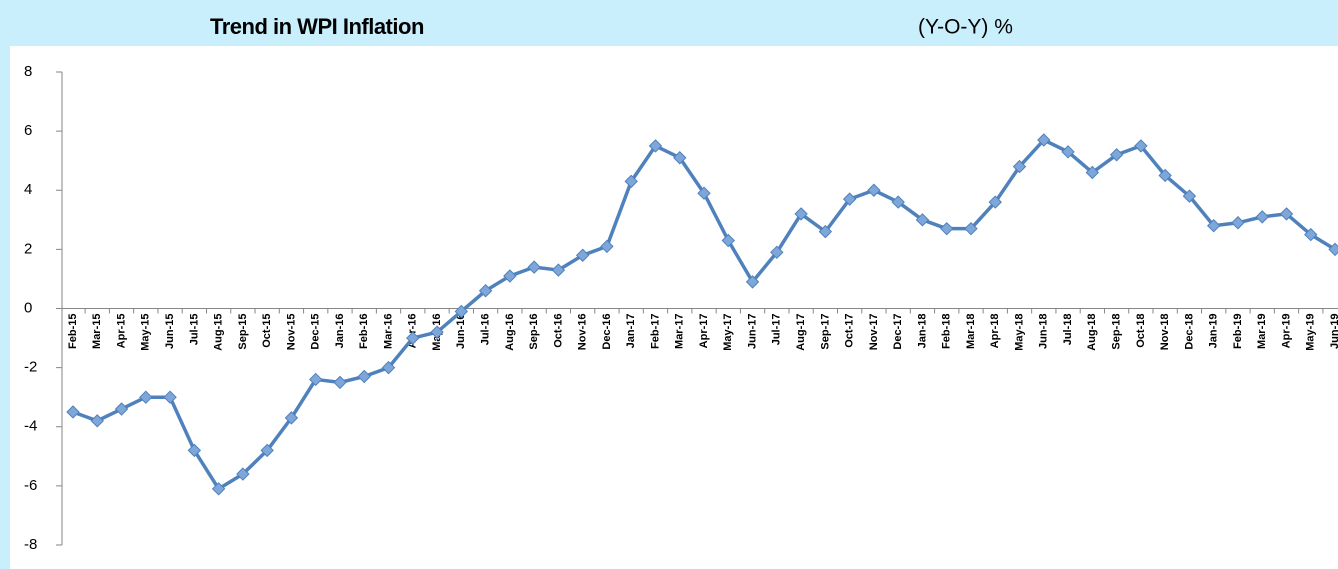 Image resolution: width=1338 pixels, height=569 pixels. Describe the element at coordinates (680, 331) in the screenshot. I see `x-tick-label: Mar-17` at that location.